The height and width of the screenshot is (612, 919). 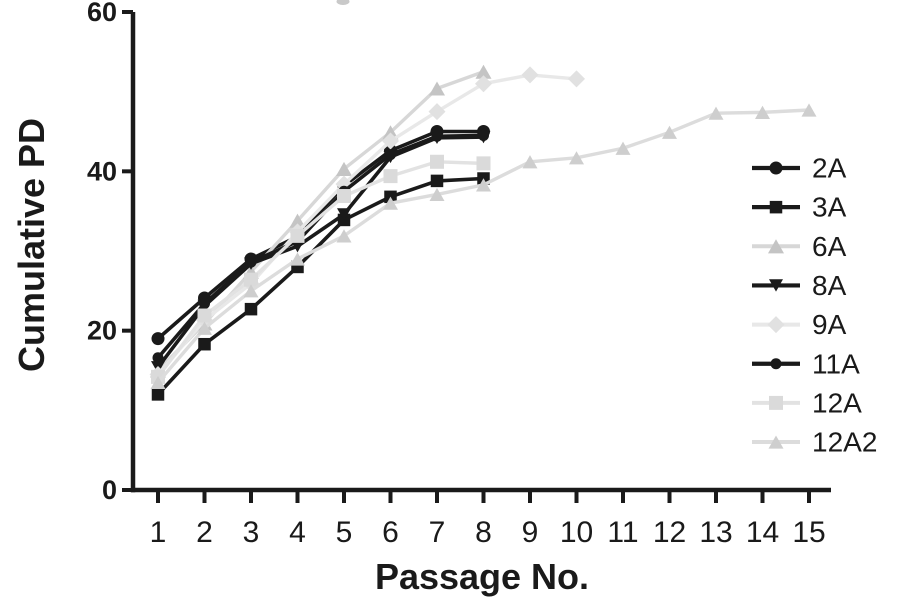 I want to click on series-12A, so click(x=321, y=269).